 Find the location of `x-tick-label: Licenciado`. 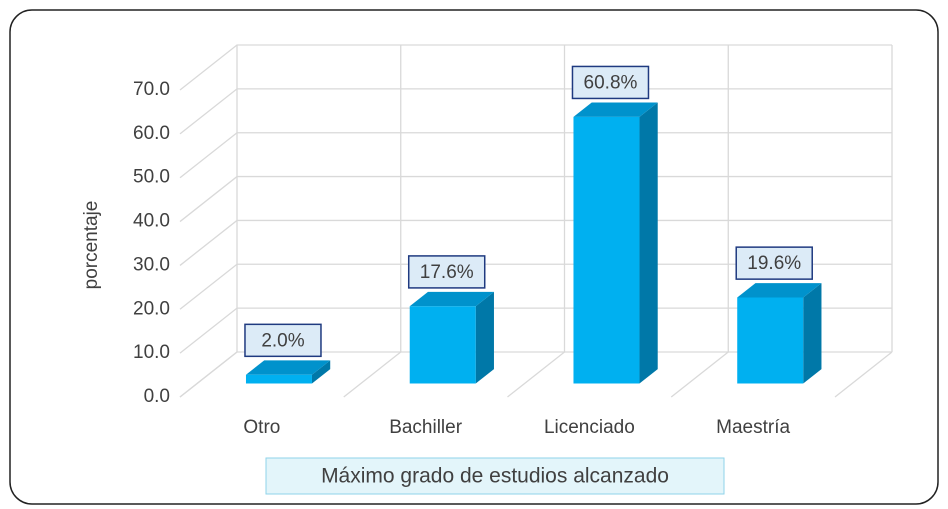

x-tick-label: Licenciado is located at coordinates (589, 427).